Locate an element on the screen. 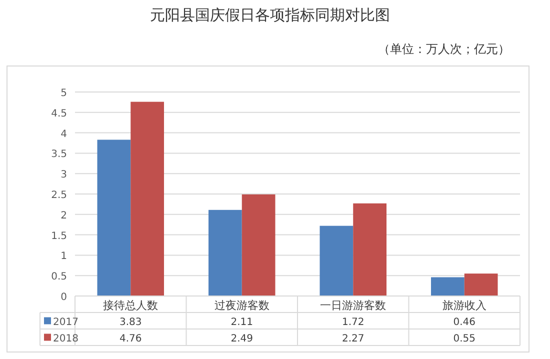 The width and height of the screenshot is (550, 359). chart-title: 元阳县国庆假日各项指标同期对比图 is located at coordinates (270, 15).